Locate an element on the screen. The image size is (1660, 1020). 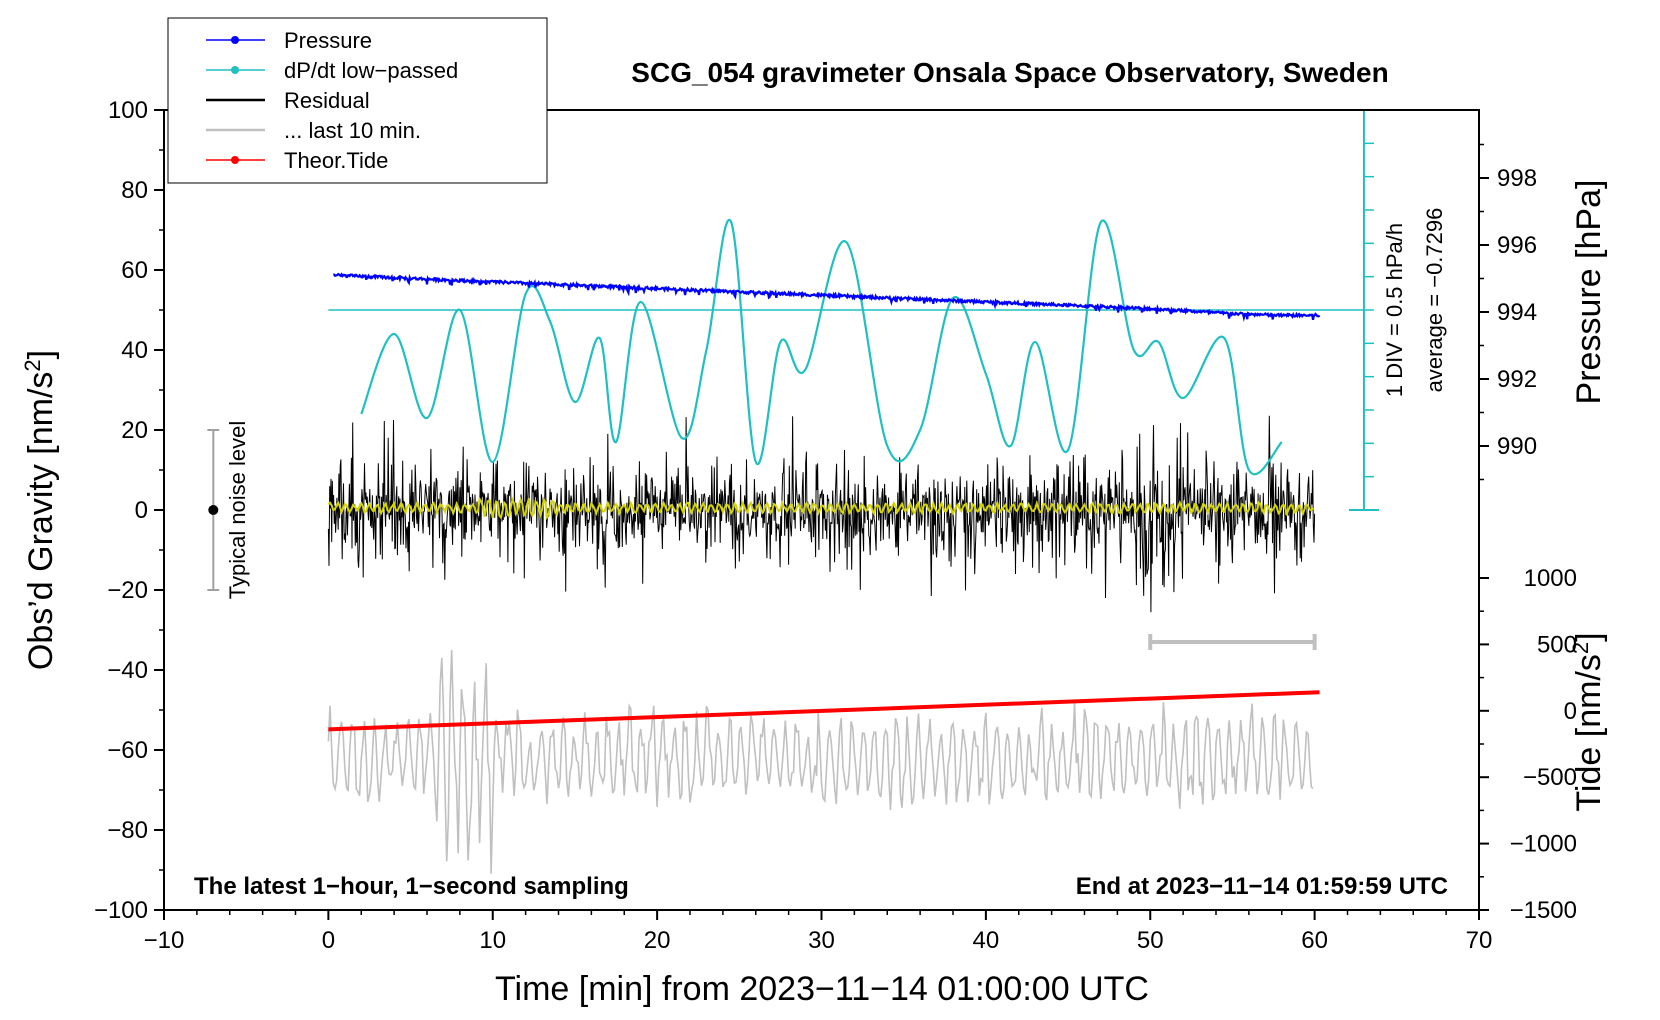
x-tick-label: 70 is located at coordinates (1479, 940).